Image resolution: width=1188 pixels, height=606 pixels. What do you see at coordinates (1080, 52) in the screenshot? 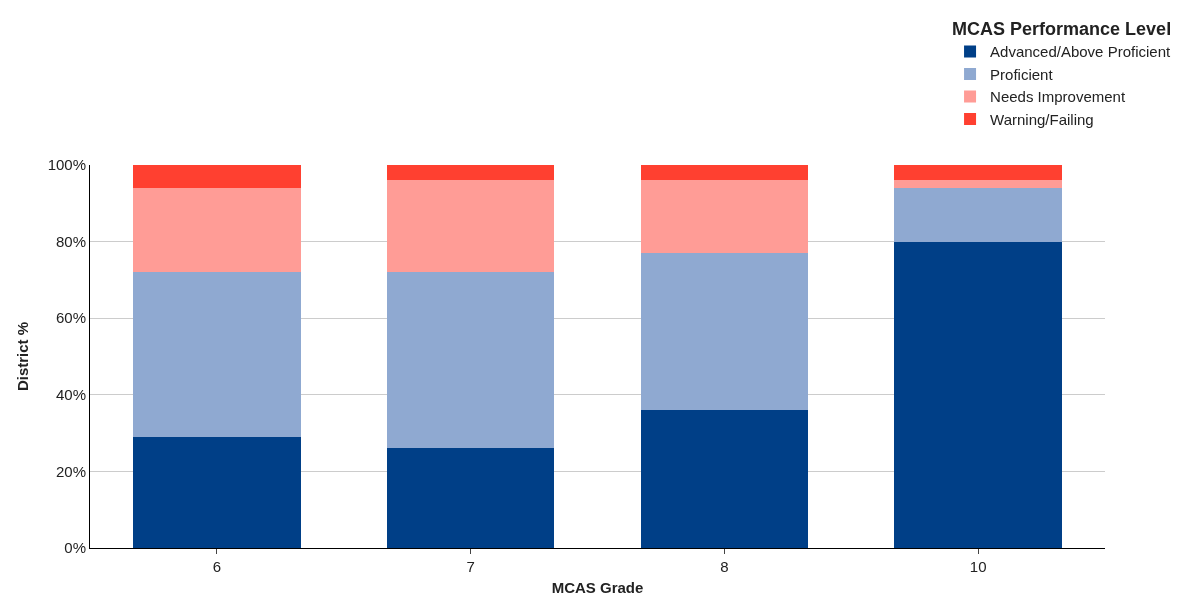
I see `legend-label: Advanced/Above Proficient` at bounding box center [1080, 52].